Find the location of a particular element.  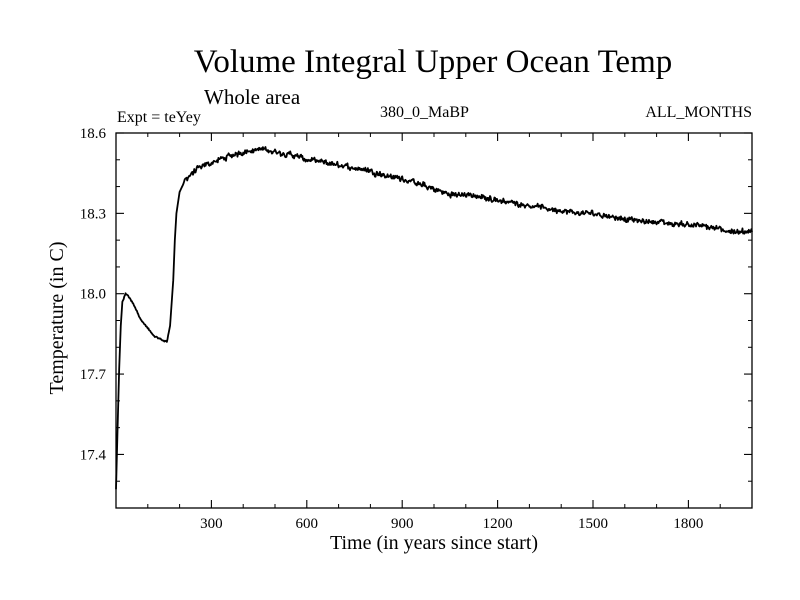

x-tick-label: 1500 is located at coordinates (593, 524).